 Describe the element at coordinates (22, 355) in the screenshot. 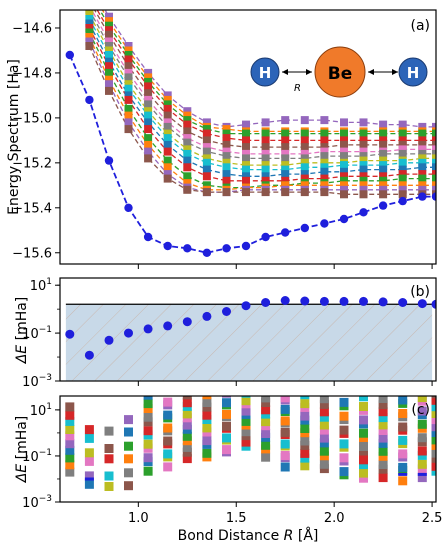

I see `panel-b-ylabel-symbol: ΔE` at that location.